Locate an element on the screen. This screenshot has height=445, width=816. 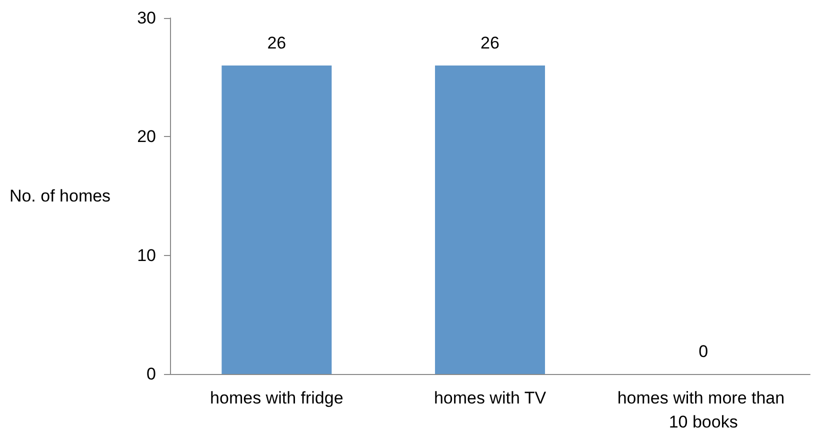
y-tick-label: 30 is located at coordinates (146, 18).